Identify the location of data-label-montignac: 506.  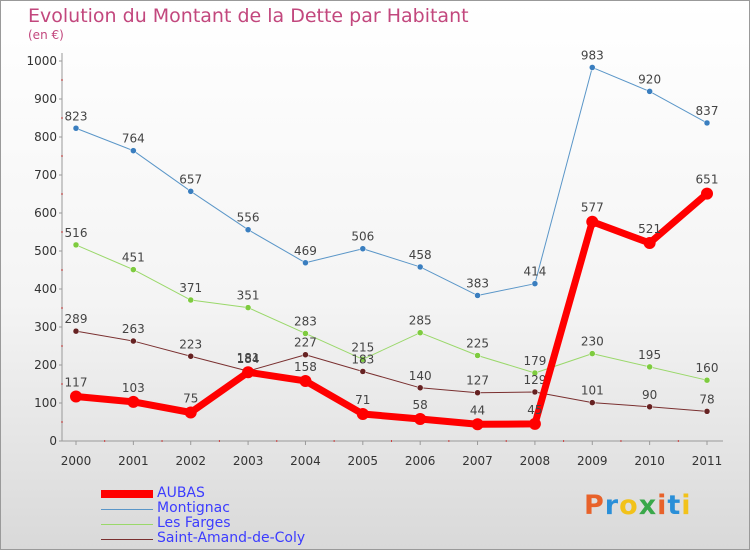
(362, 237).